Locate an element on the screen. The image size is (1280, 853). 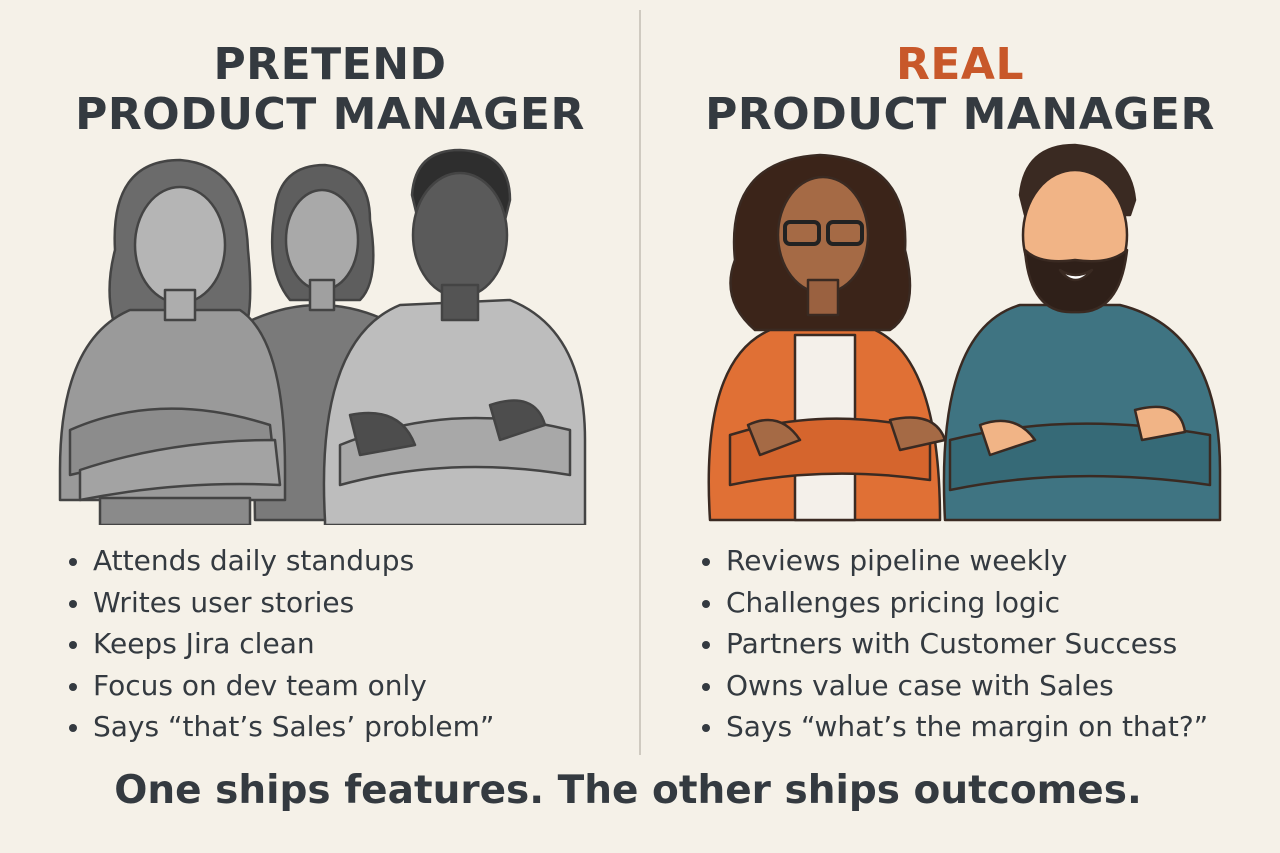
trait-item: Reviews pipeline weekly is located at coordinates (954, 561).